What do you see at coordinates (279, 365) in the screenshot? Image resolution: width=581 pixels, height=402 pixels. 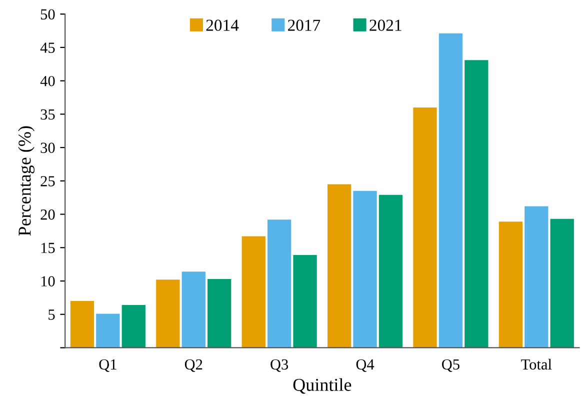 I see `x-tick-label: Q3` at bounding box center [279, 365].